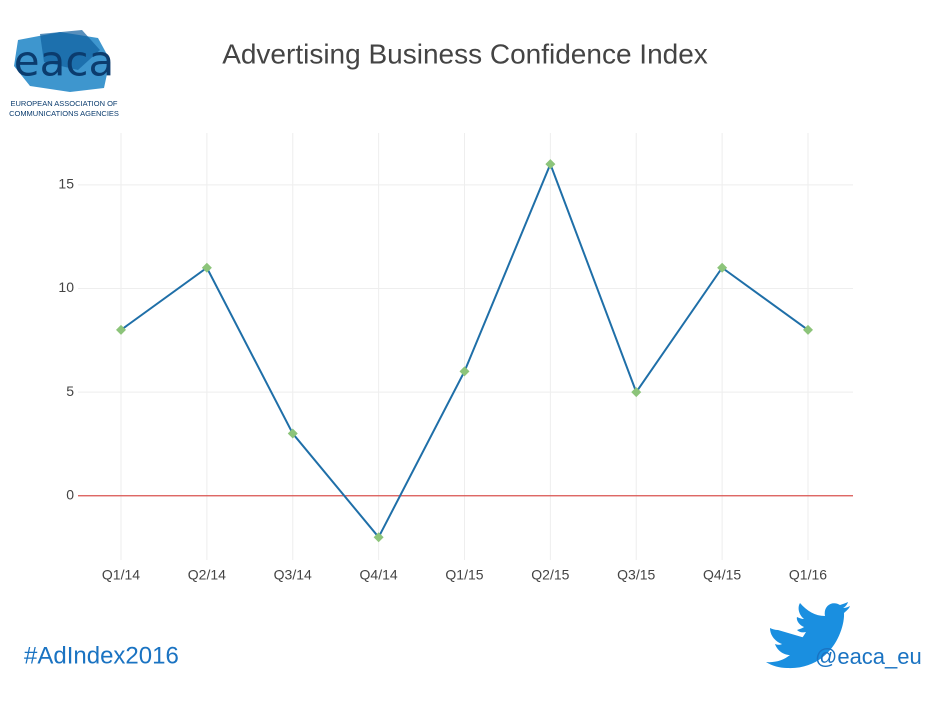 Image resolution: width=944 pixels, height=712 pixels. Describe the element at coordinates (808, 635) in the screenshot. I see `twitter-bird` at that location.